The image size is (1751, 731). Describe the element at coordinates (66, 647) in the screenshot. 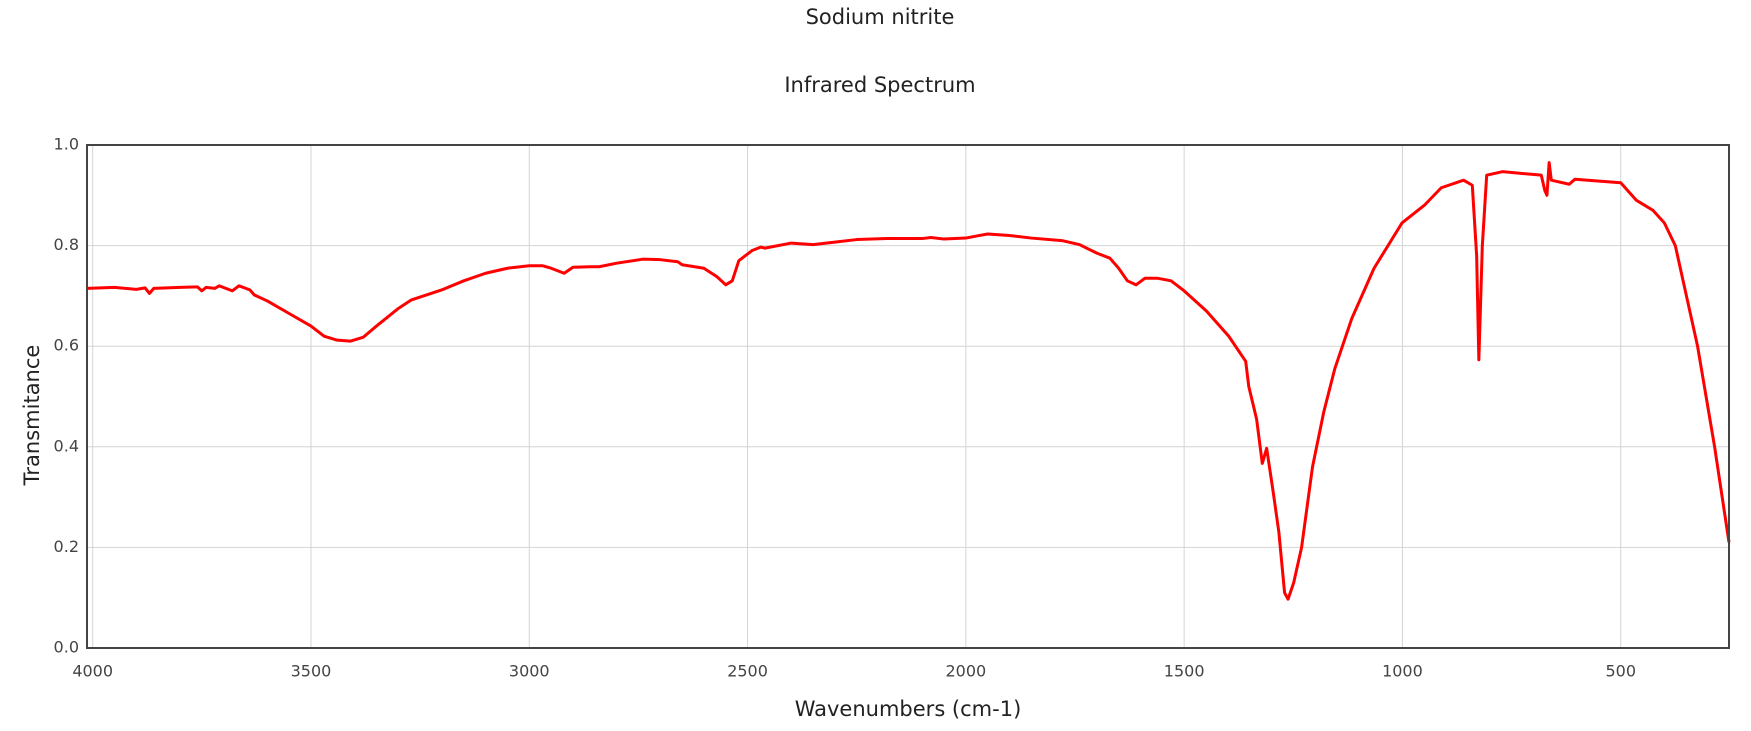

I see `y-tick-label: 0.0` at that location.